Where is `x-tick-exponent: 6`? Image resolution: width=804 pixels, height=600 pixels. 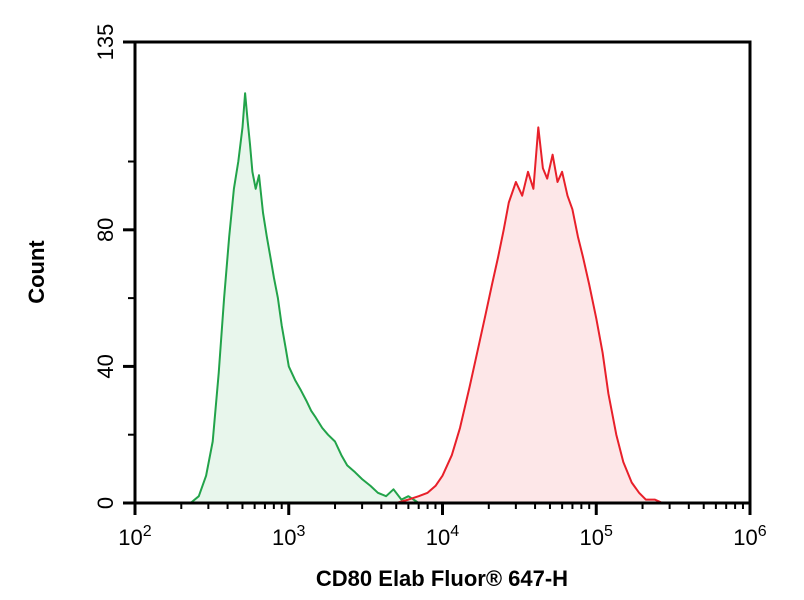 x-tick-exponent: 6 is located at coordinates (762, 531).